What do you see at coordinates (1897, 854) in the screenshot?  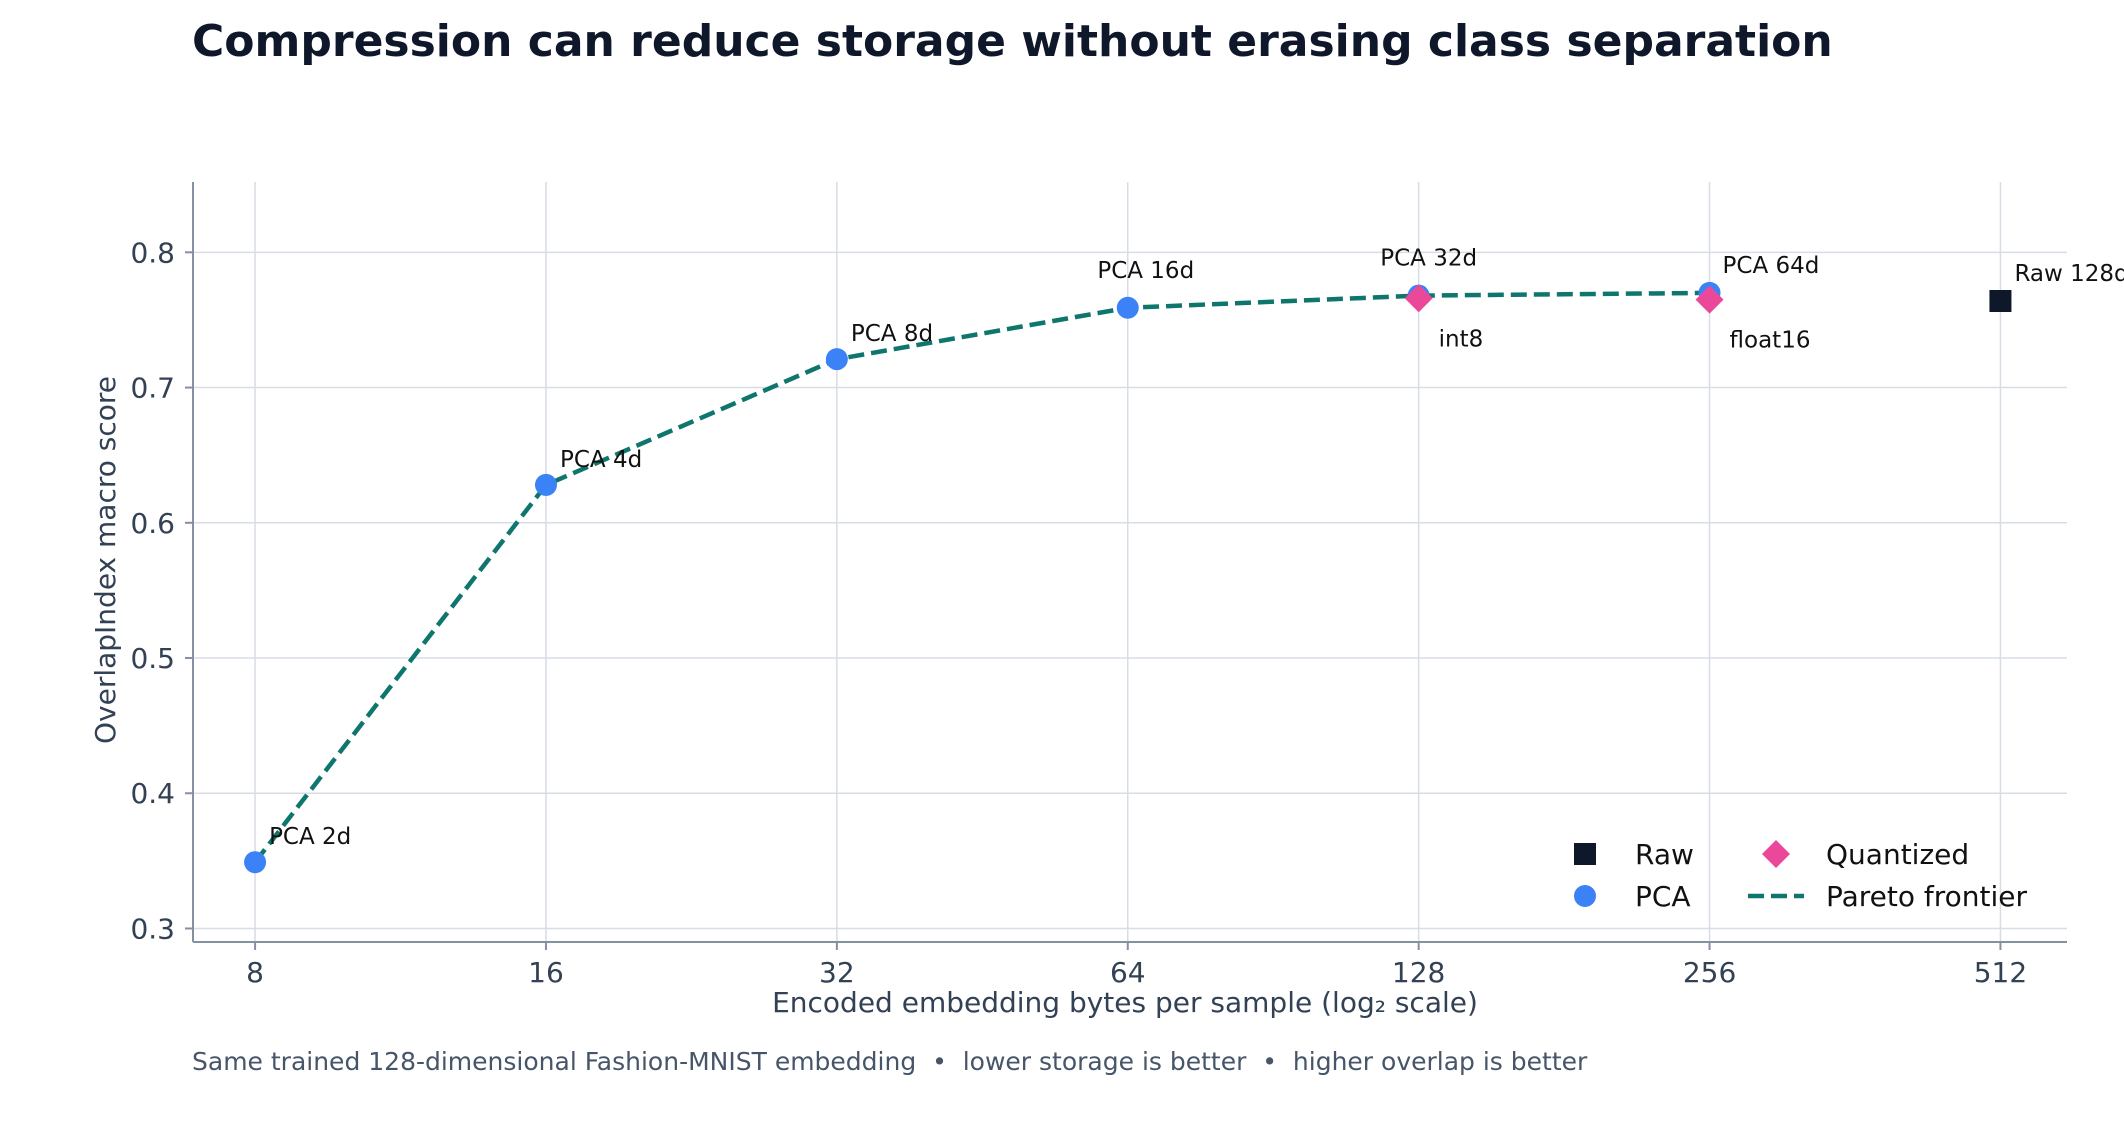 I see `legend-label: Quantized` at bounding box center [1897, 854].